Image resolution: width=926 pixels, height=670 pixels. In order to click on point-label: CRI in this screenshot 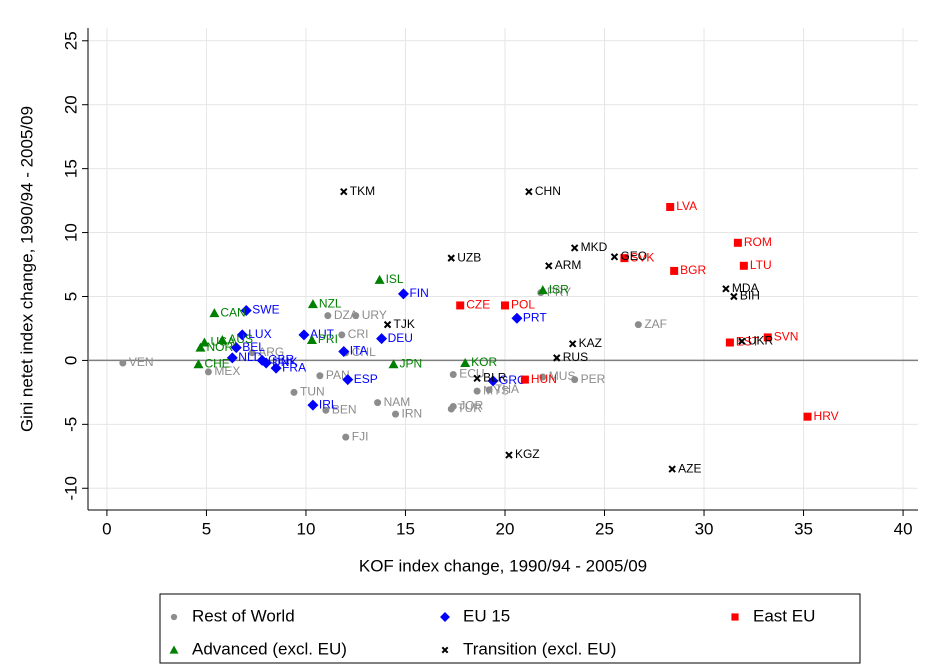, I will do `click(358, 334)`.